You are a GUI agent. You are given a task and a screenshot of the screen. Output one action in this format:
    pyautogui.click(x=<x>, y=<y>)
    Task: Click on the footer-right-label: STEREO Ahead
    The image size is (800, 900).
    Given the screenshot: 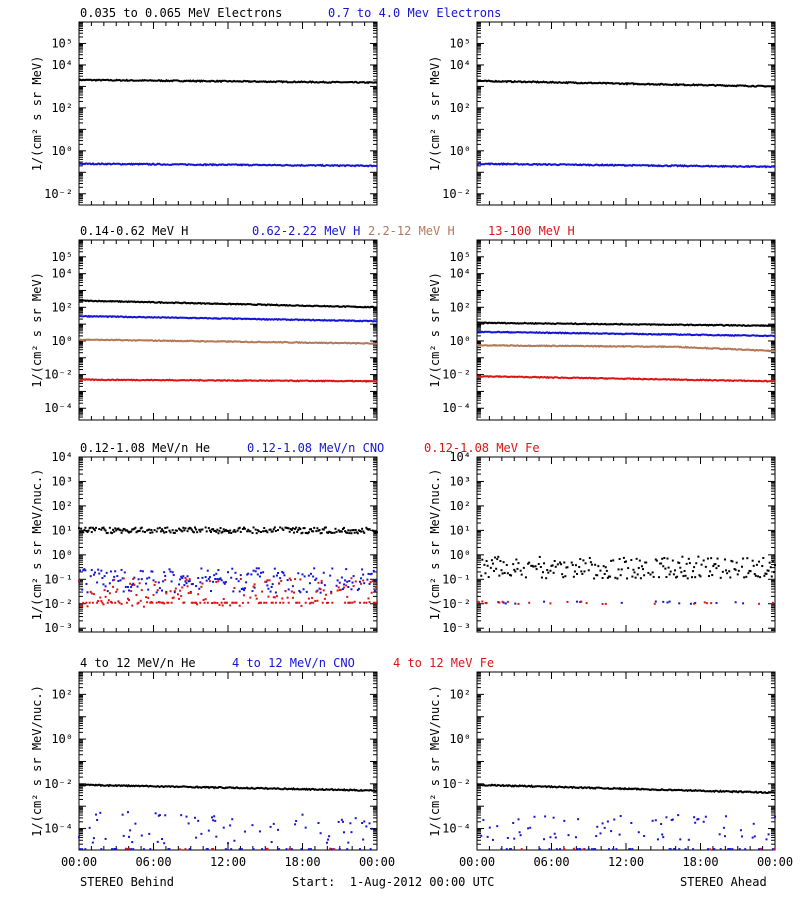 What is the action you would take?
    pyautogui.click(x=723, y=882)
    